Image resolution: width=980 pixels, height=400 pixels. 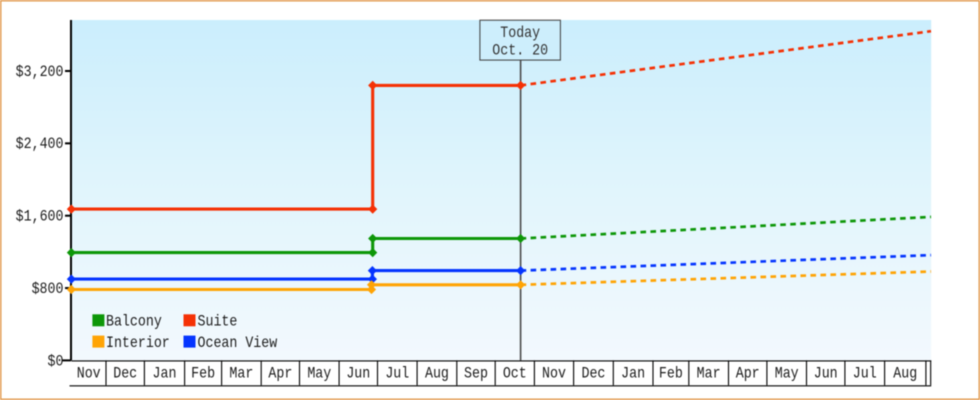 What do you see at coordinates (40, 144) in the screenshot?
I see `svg-text: $2,400` at bounding box center [40, 144].